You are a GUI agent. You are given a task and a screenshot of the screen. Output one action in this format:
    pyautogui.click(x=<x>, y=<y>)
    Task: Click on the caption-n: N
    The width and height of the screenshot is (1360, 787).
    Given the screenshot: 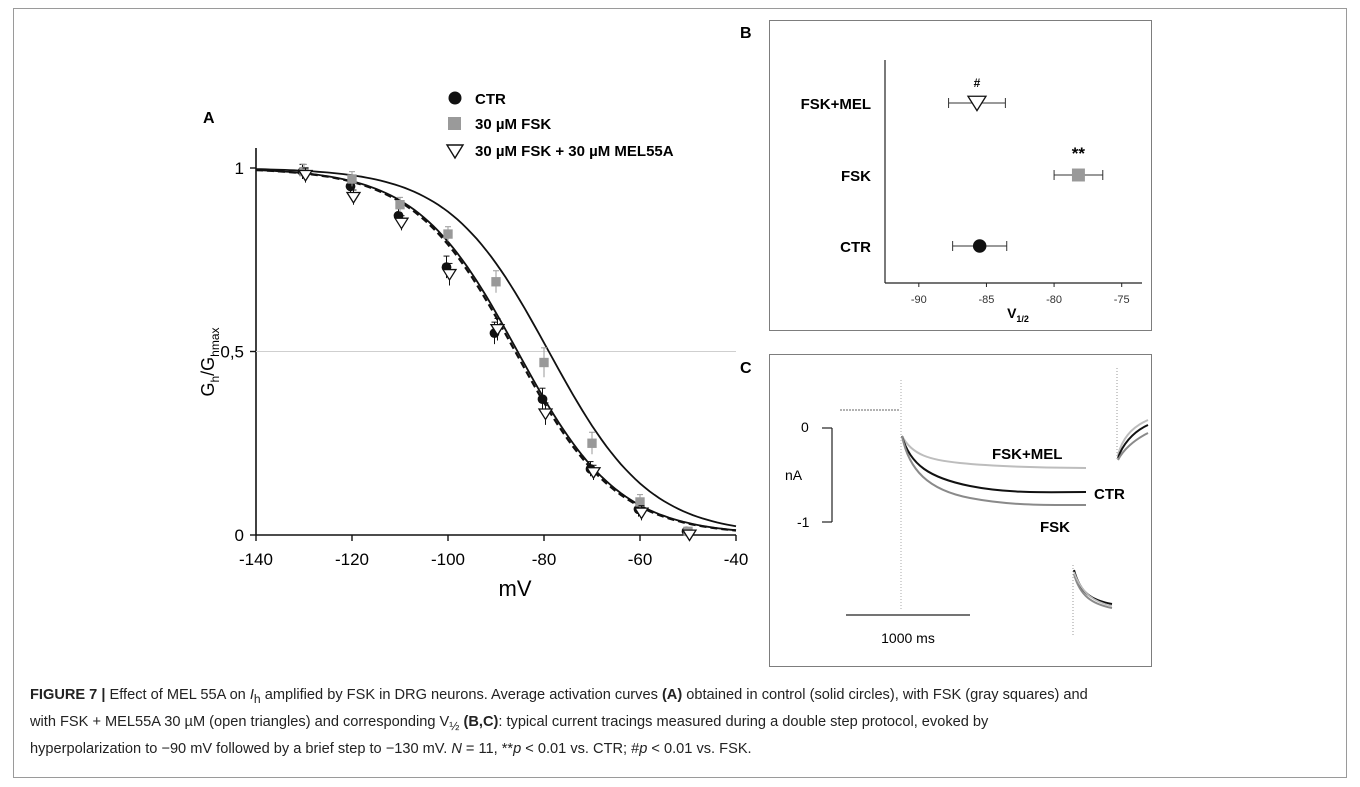 What is the action you would take?
    pyautogui.click(x=456, y=748)
    